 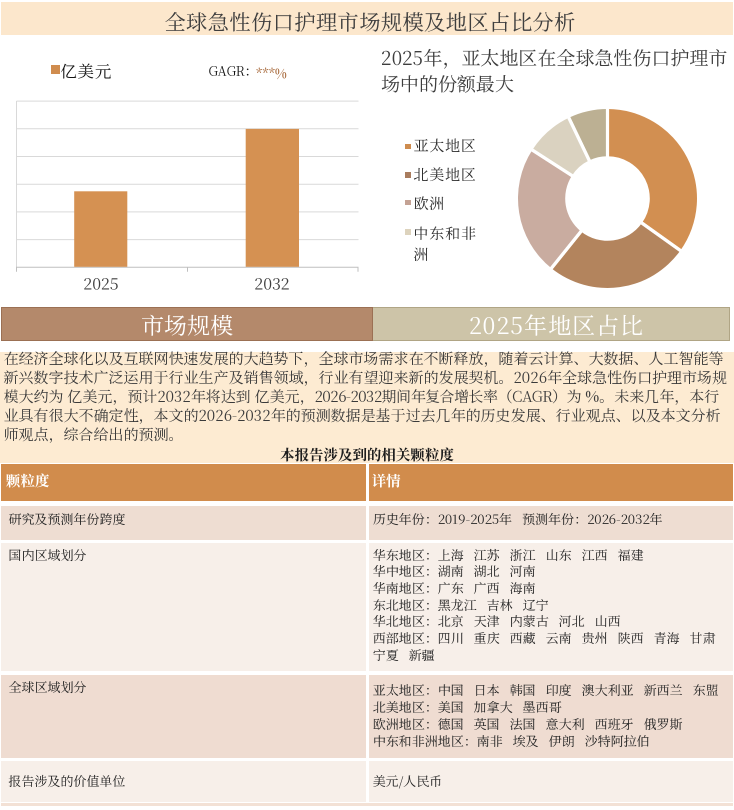 I want to click on svg-text: 亿美元, so click(x=86, y=71).